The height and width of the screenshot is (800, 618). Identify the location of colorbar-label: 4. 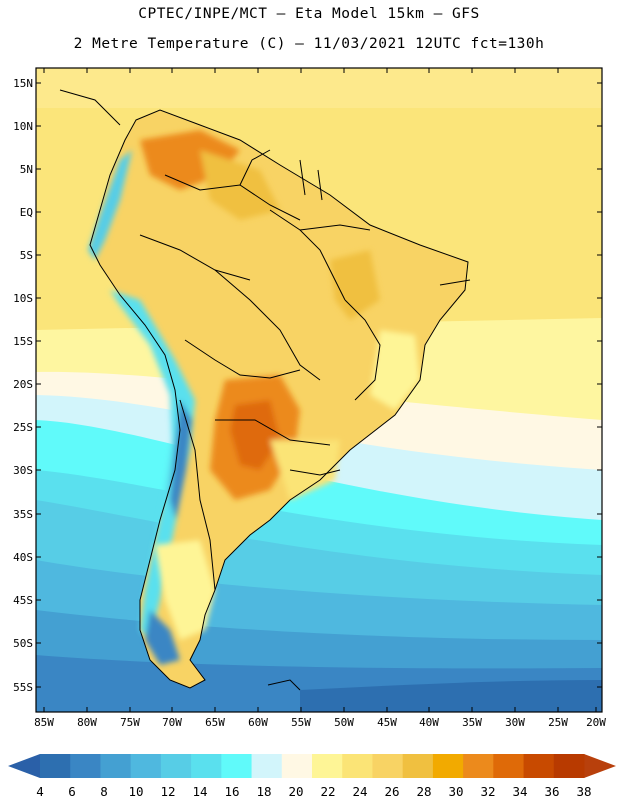
(40, 791).